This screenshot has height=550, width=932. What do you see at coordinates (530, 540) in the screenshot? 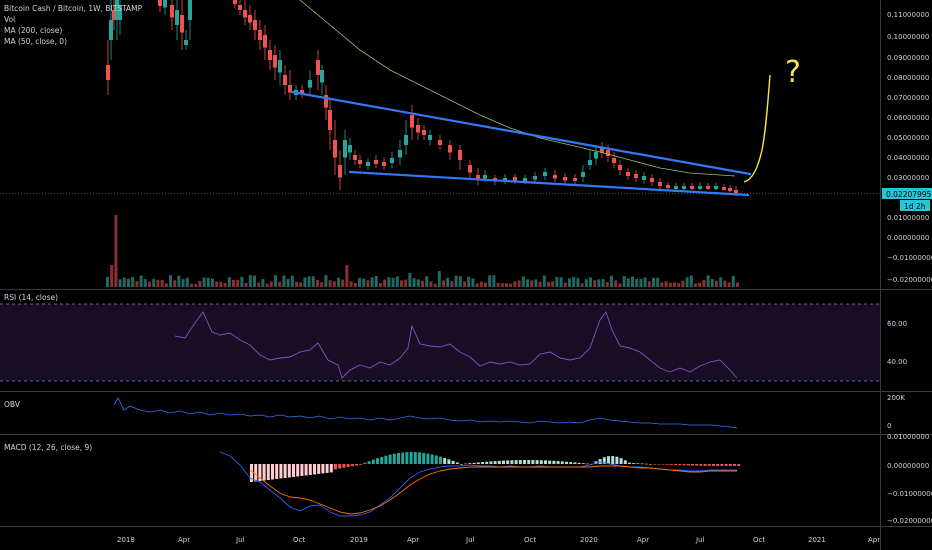
I see `svg-text: Oct` at bounding box center [530, 540].